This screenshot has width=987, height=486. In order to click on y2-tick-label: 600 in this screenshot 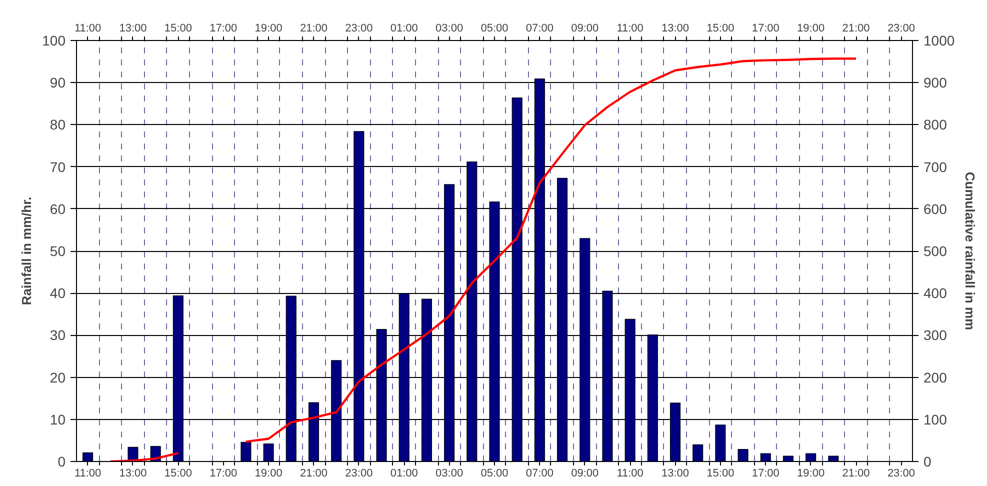, I will do `click(936, 208)`.